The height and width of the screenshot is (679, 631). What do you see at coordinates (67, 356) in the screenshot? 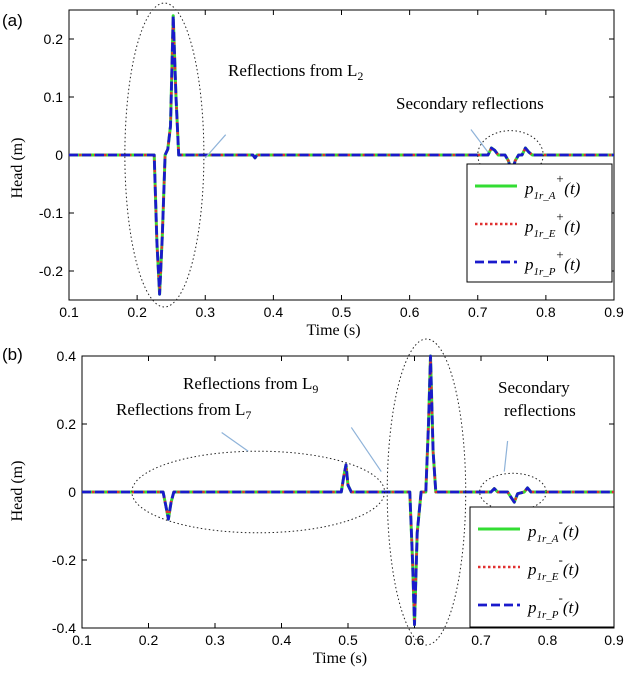
I see `y-tick-label: 0.4` at bounding box center [67, 356].